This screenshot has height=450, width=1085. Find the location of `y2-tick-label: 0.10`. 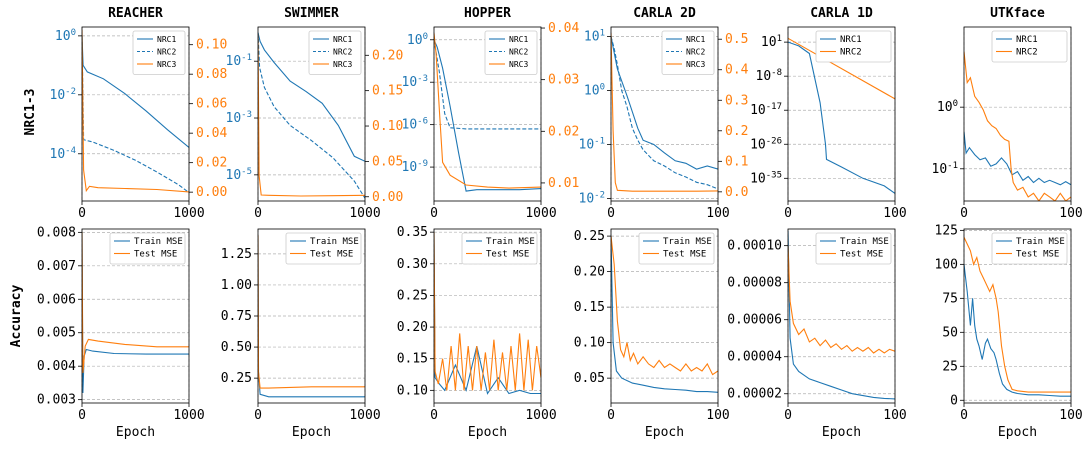

y2-tick-label: 0.10 is located at coordinates (211, 45).